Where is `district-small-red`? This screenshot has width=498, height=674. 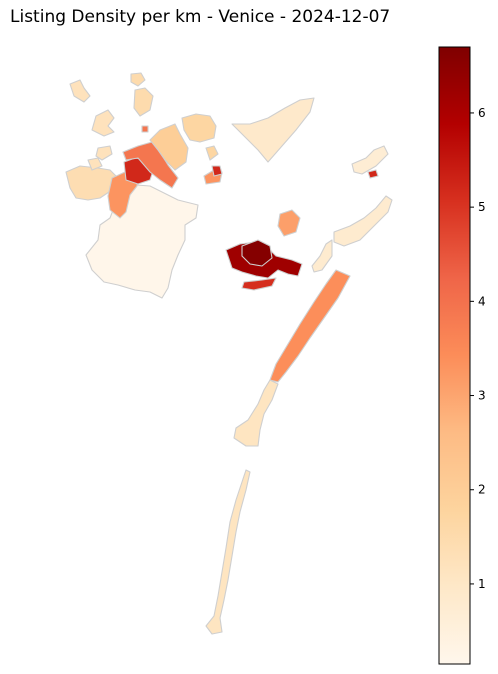
district-small-red is located at coordinates (145, 129).